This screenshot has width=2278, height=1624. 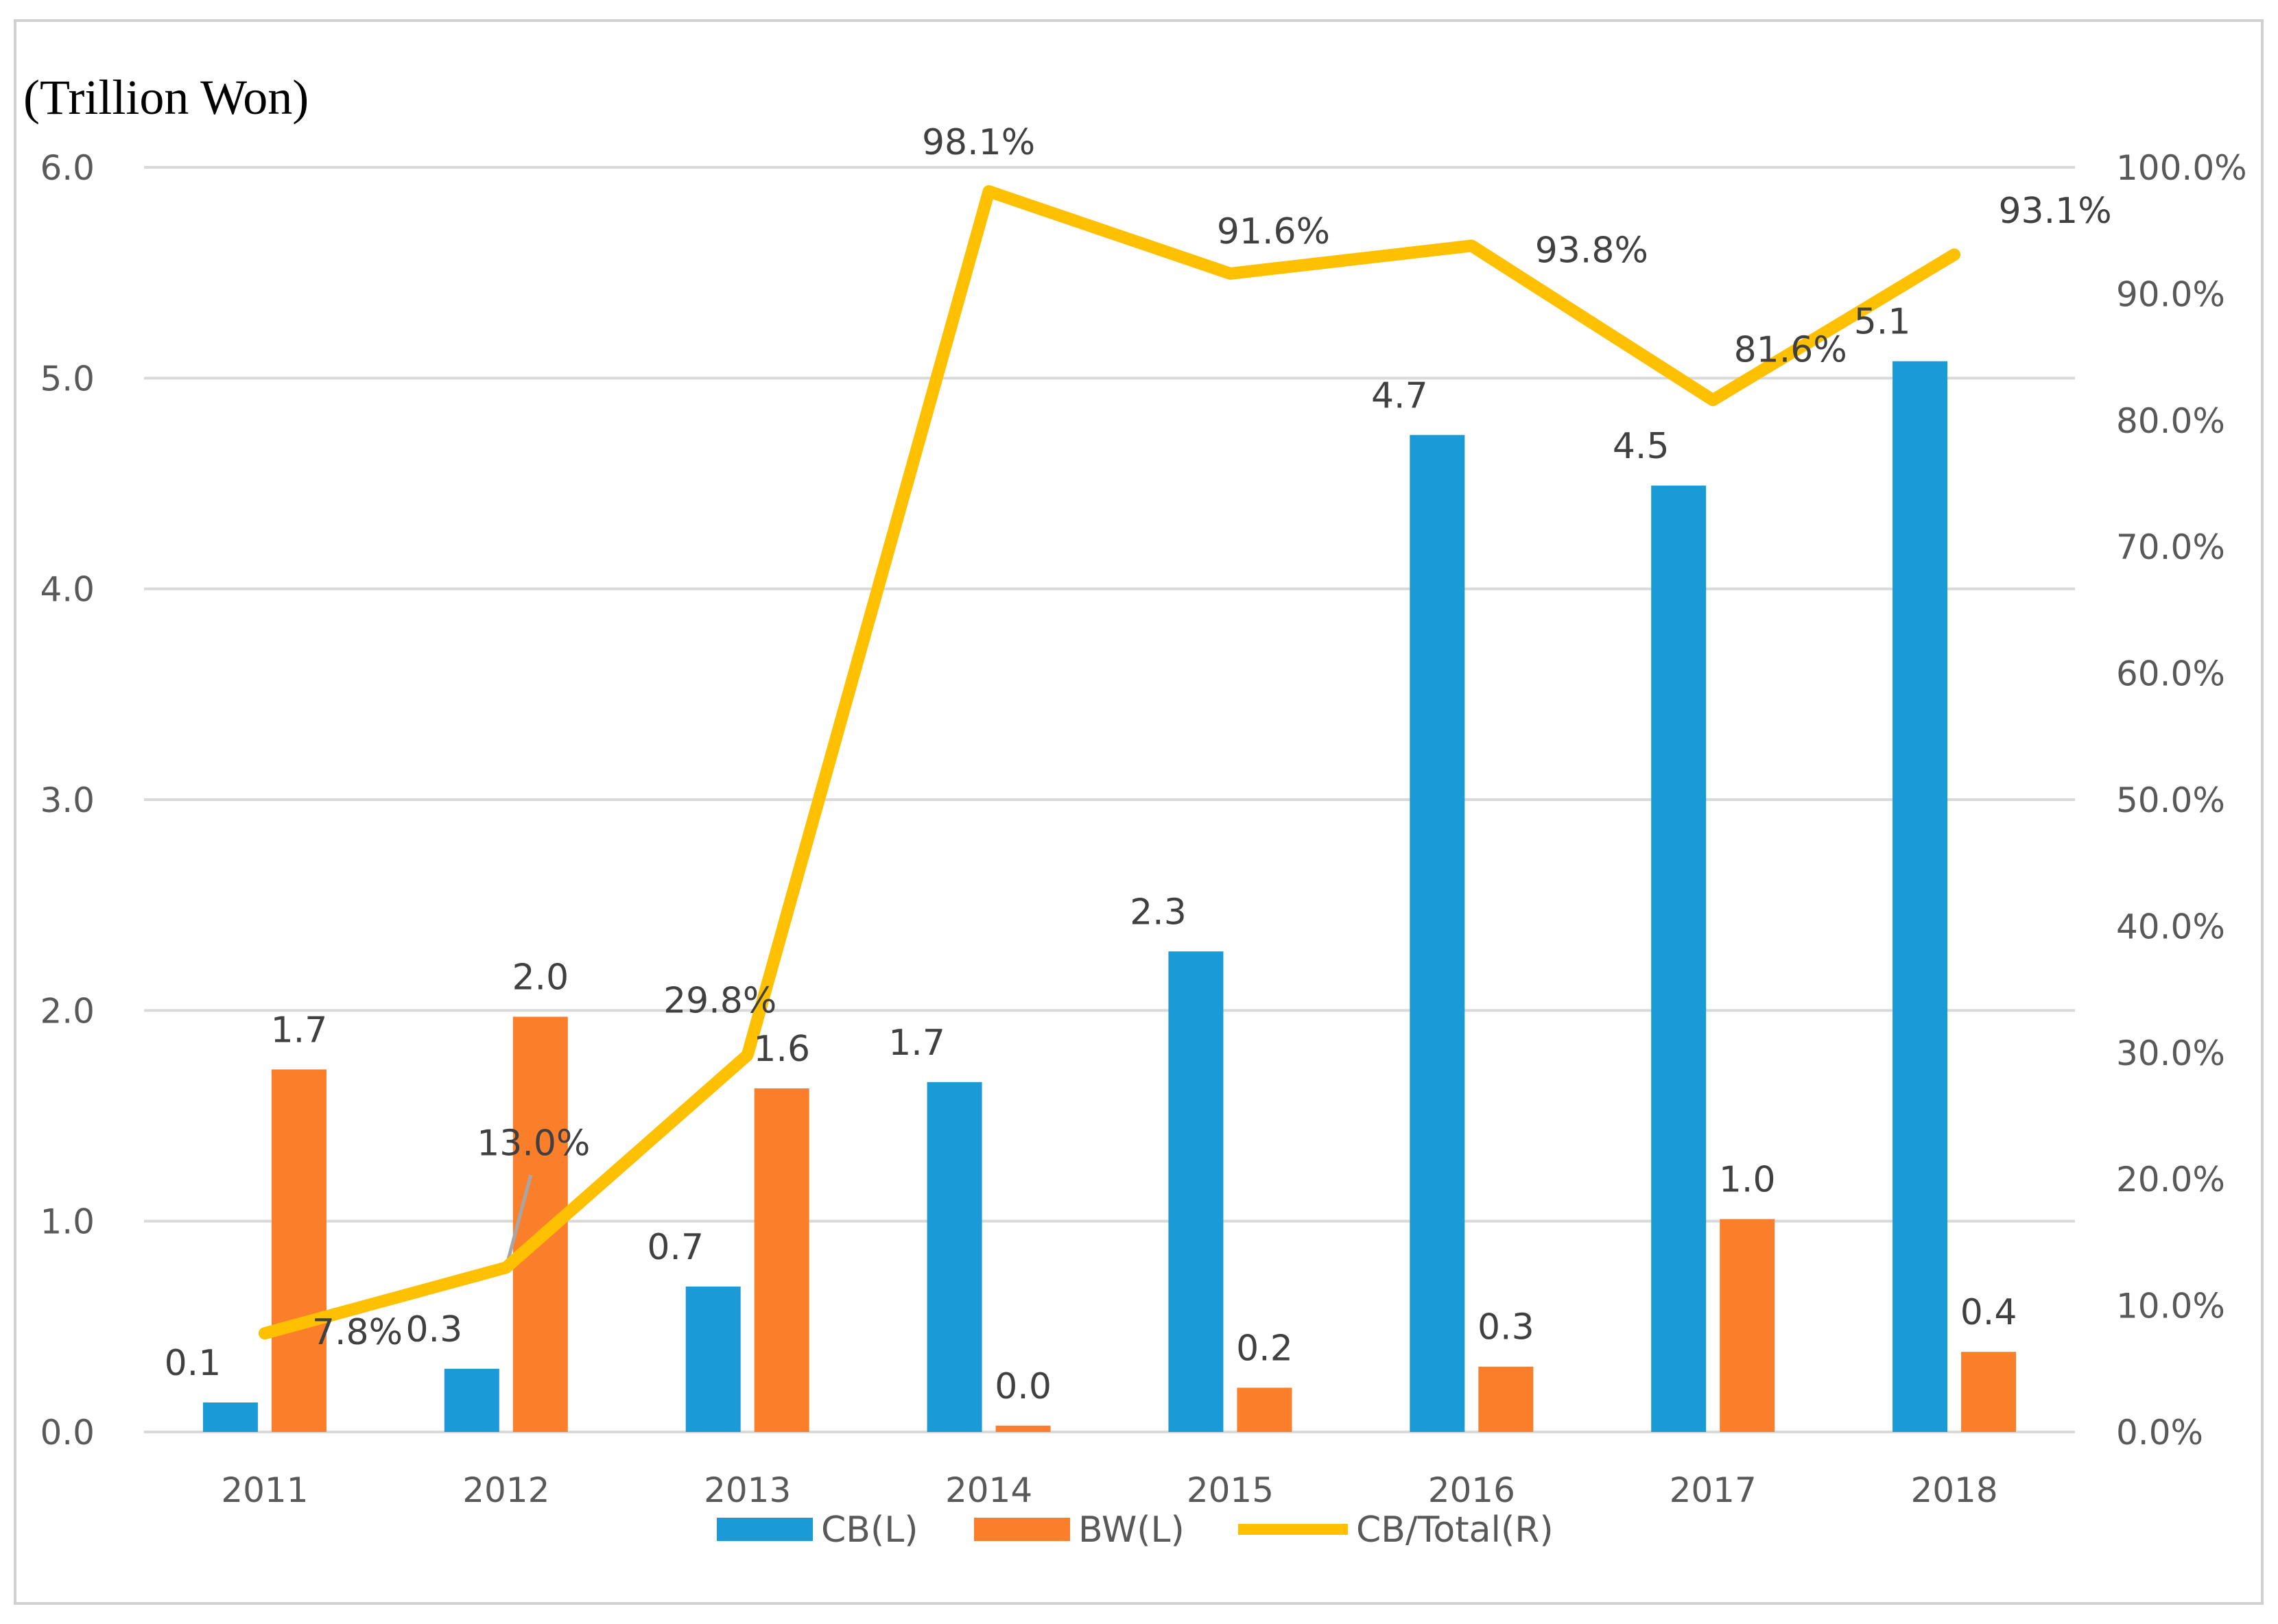 I want to click on cb-total-label: 7.8%, so click(x=357, y=1332).